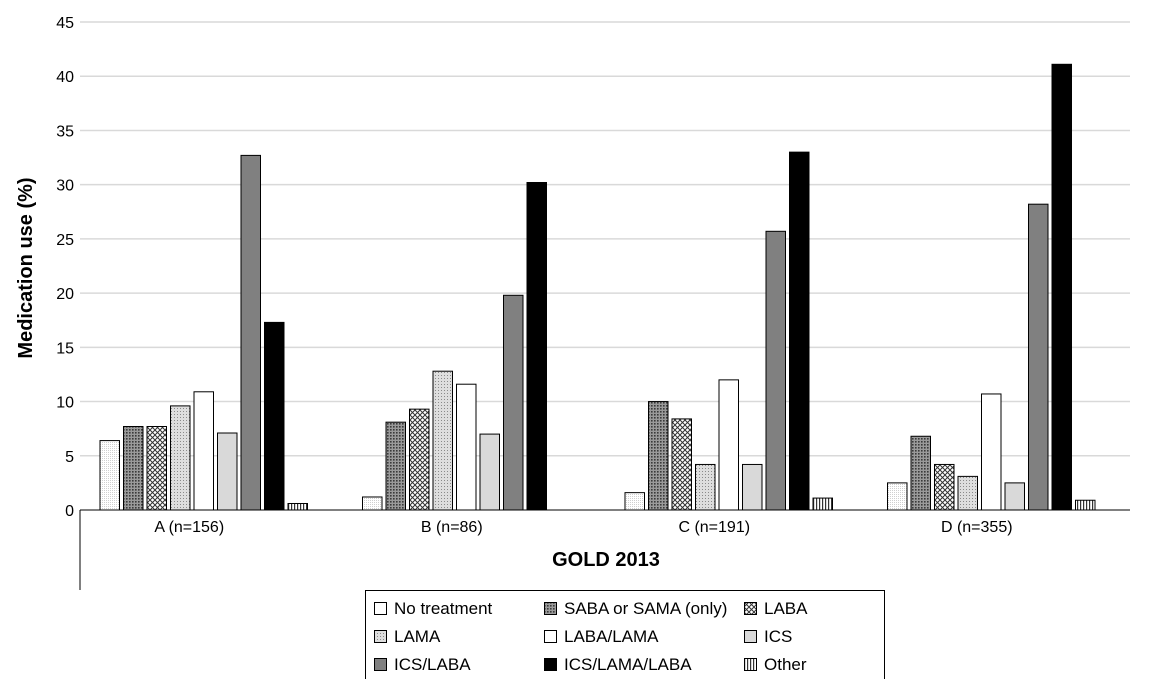 This screenshot has height=679, width=1154. I want to click on y-tick-label: 45, so click(65, 23).